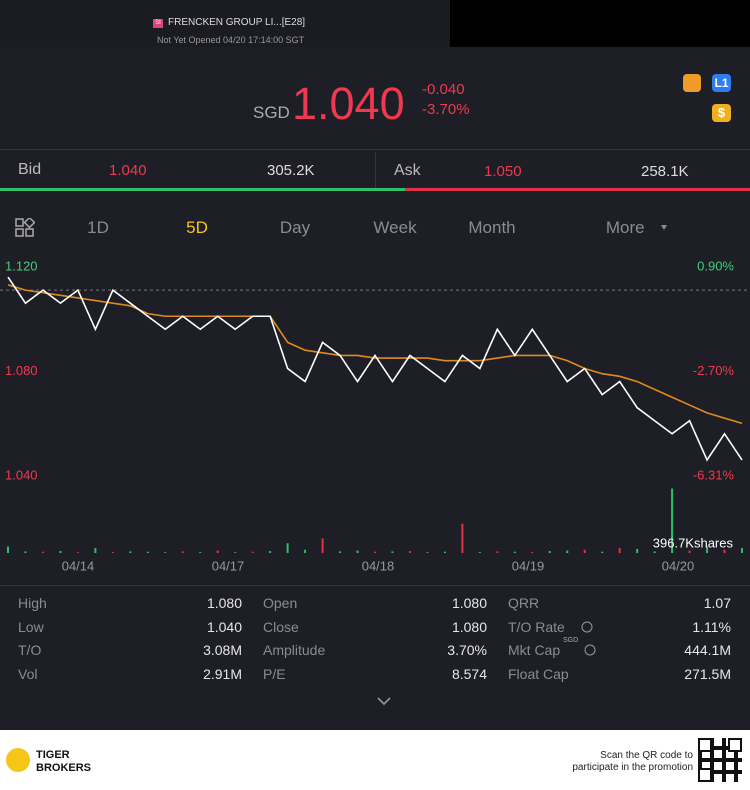 Image resolution: width=750 pixels, height=790 pixels. Describe the element at coordinates (30, 650) in the screenshot. I see `stat-label: T/O` at that location.